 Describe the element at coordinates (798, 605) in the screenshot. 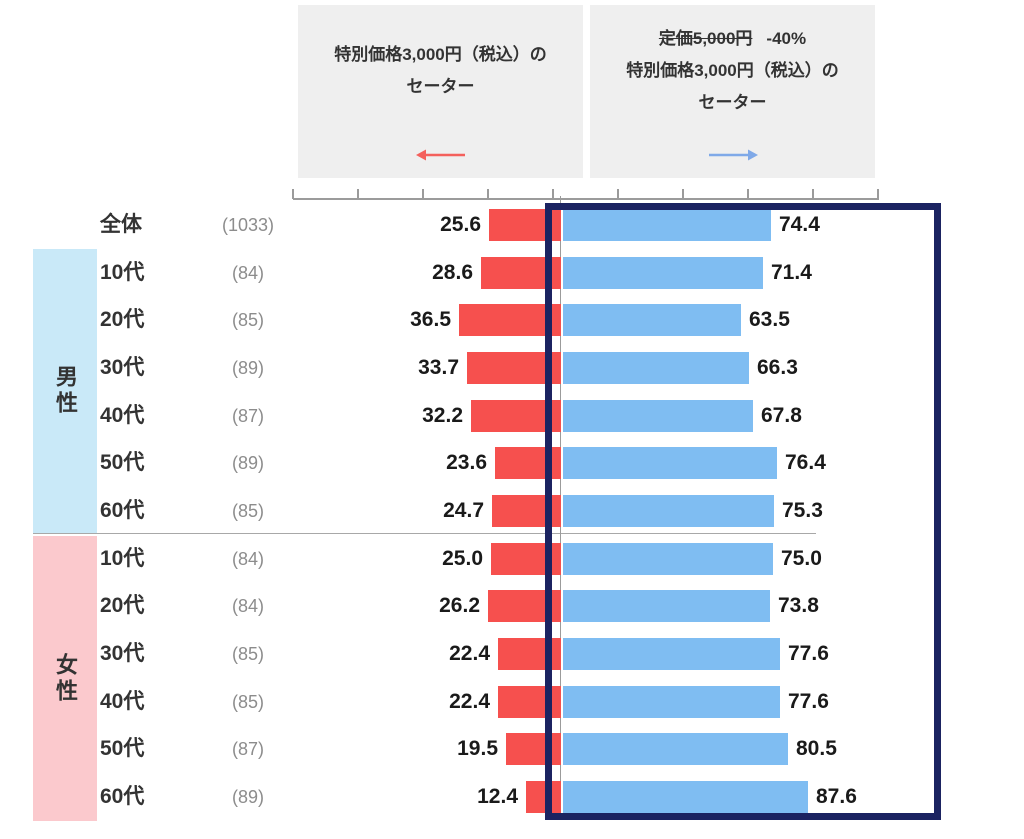

I see `right-value: 73.8` at that location.